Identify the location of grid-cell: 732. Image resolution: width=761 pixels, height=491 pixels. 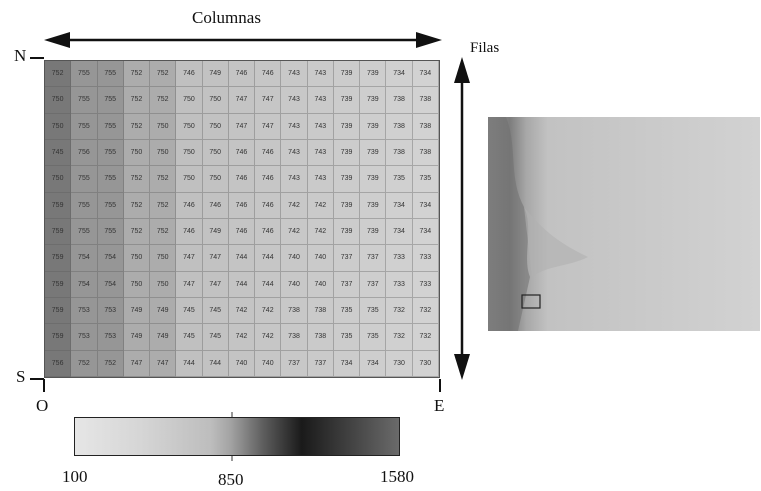
(425, 337).